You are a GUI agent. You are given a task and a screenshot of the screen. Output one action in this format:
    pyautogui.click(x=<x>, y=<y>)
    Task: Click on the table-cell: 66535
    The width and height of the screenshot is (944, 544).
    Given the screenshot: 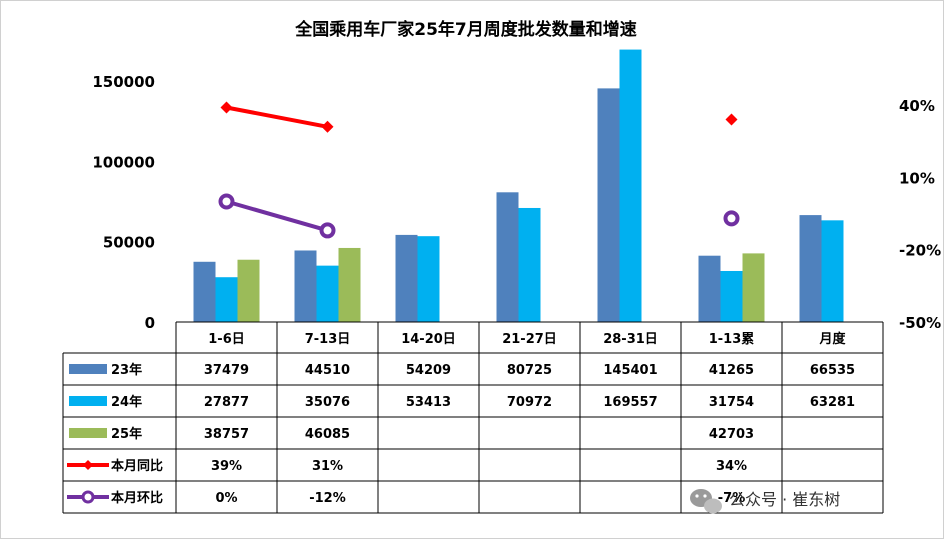 What is the action you would take?
    pyautogui.click(x=832, y=370)
    